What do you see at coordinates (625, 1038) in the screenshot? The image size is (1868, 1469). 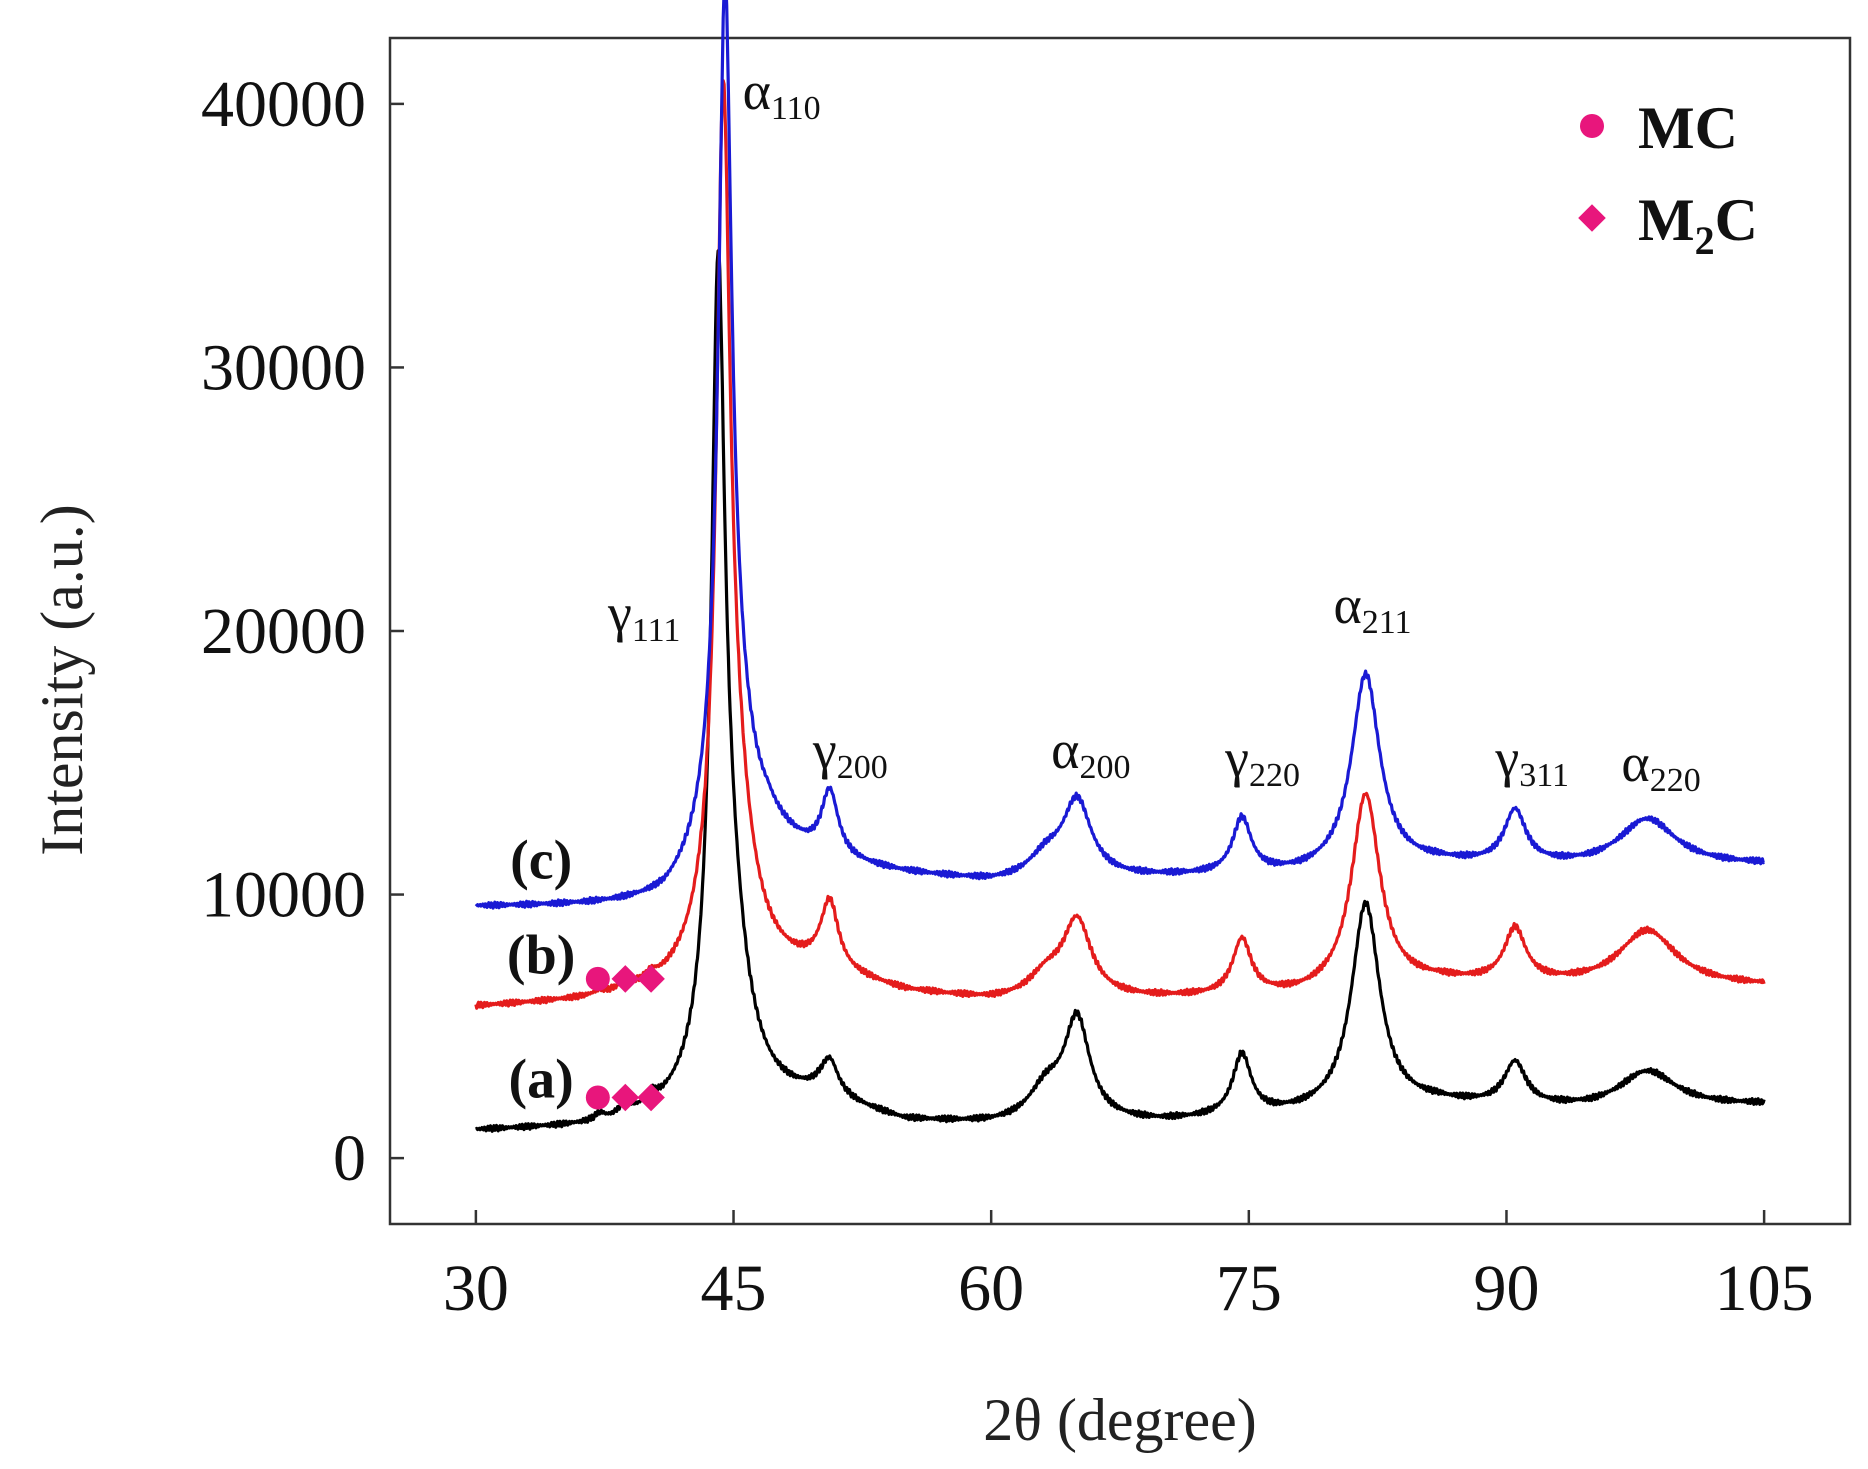 I see `phase-markers` at bounding box center [625, 1038].